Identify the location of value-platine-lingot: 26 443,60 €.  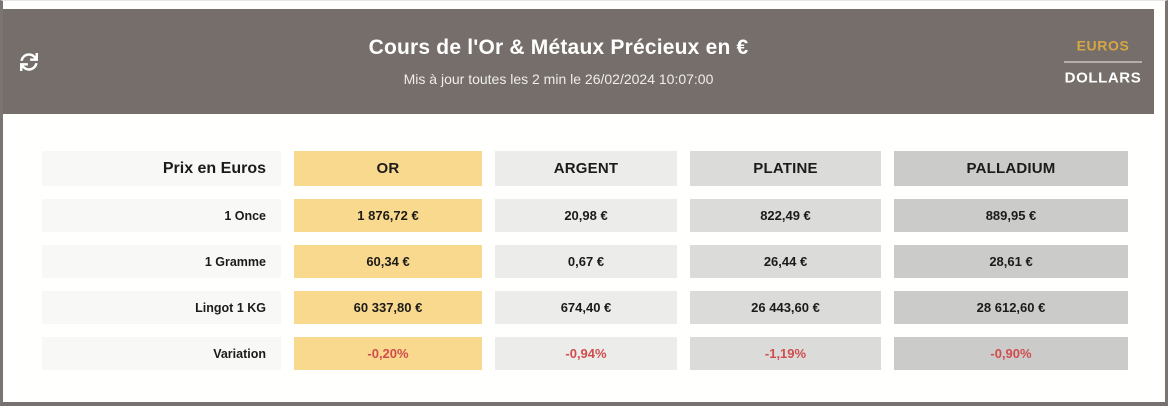
(785, 307).